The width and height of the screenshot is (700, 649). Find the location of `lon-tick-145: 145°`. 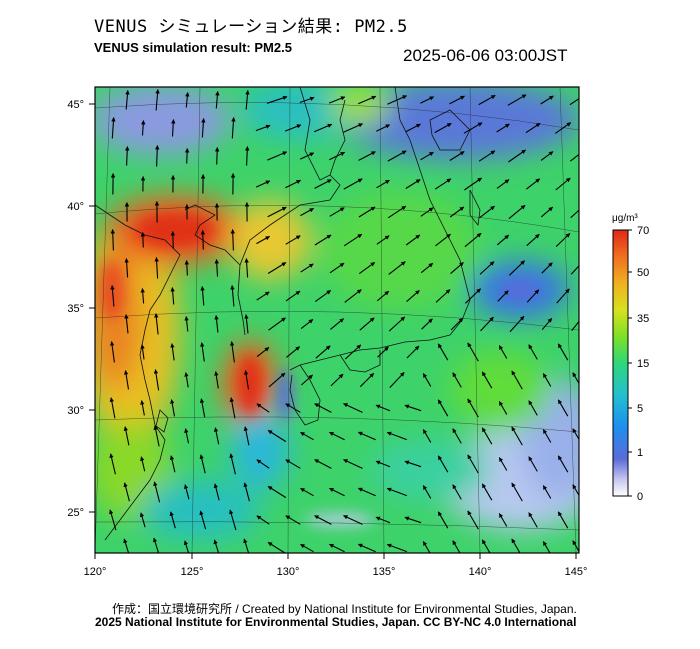

lon-tick-145: 145° is located at coordinates (576, 572).